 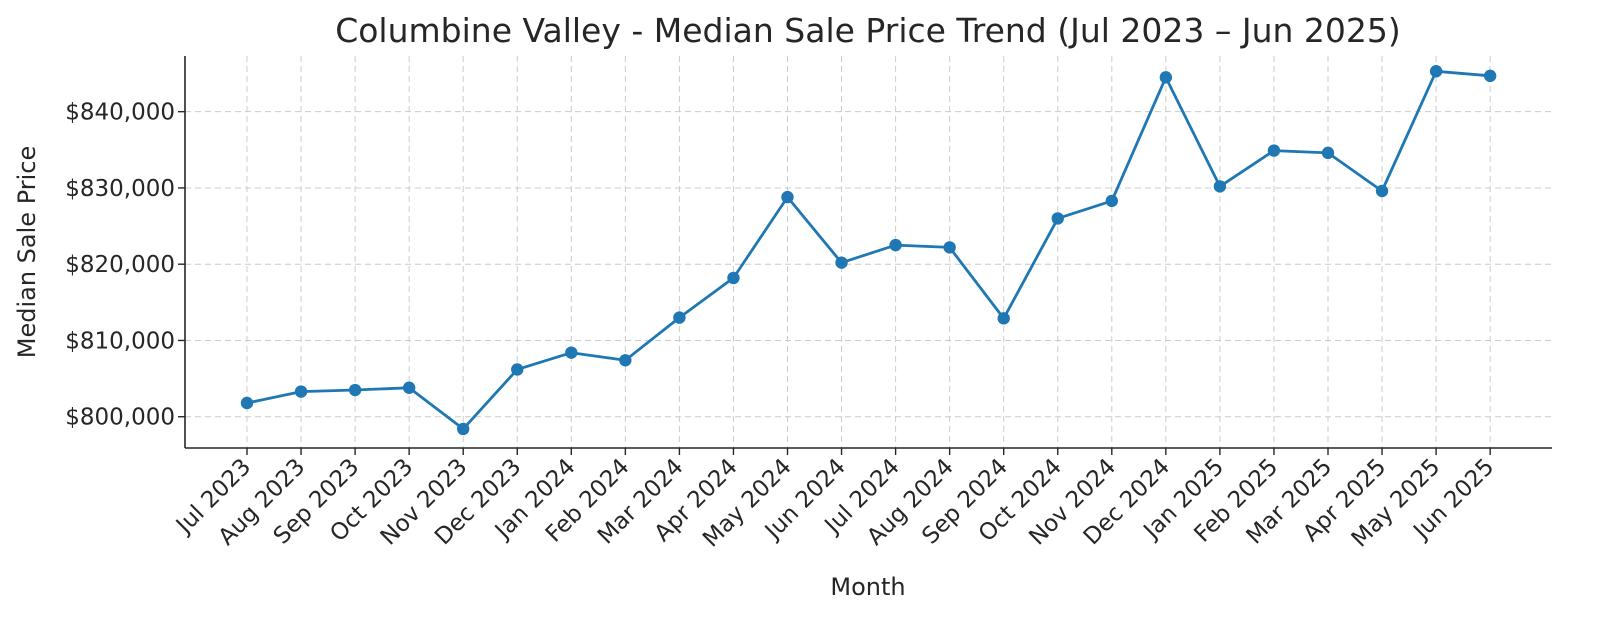 What do you see at coordinates (27, 252) in the screenshot?
I see `y-axis-label: Median Sale Price` at bounding box center [27, 252].